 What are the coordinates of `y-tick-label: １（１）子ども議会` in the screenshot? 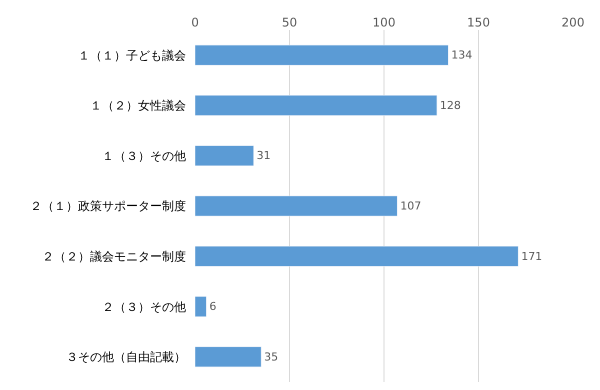 It's located at (132, 55).